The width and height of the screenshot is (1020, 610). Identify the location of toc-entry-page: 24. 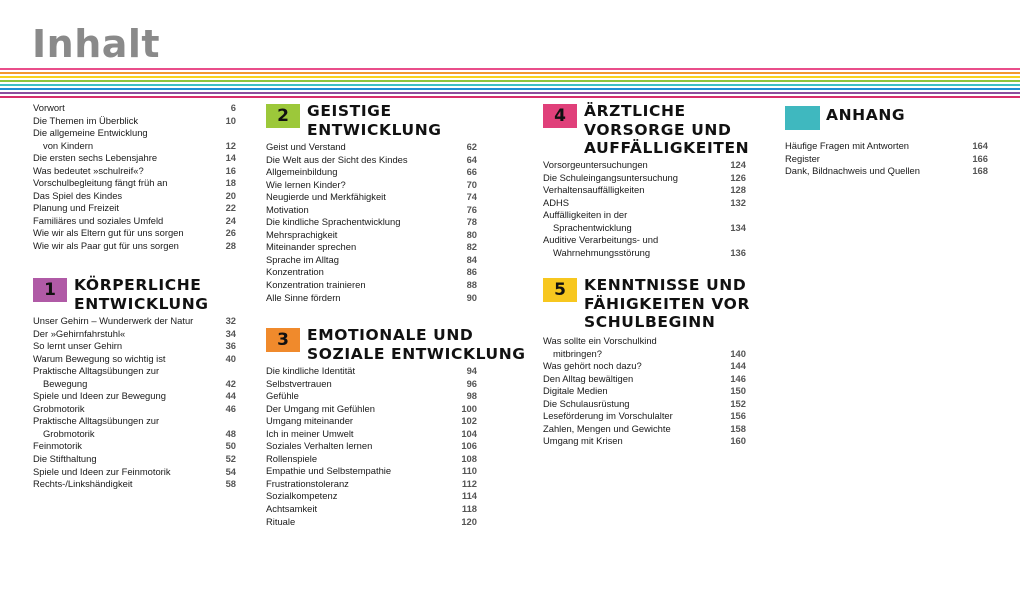
(230, 220).